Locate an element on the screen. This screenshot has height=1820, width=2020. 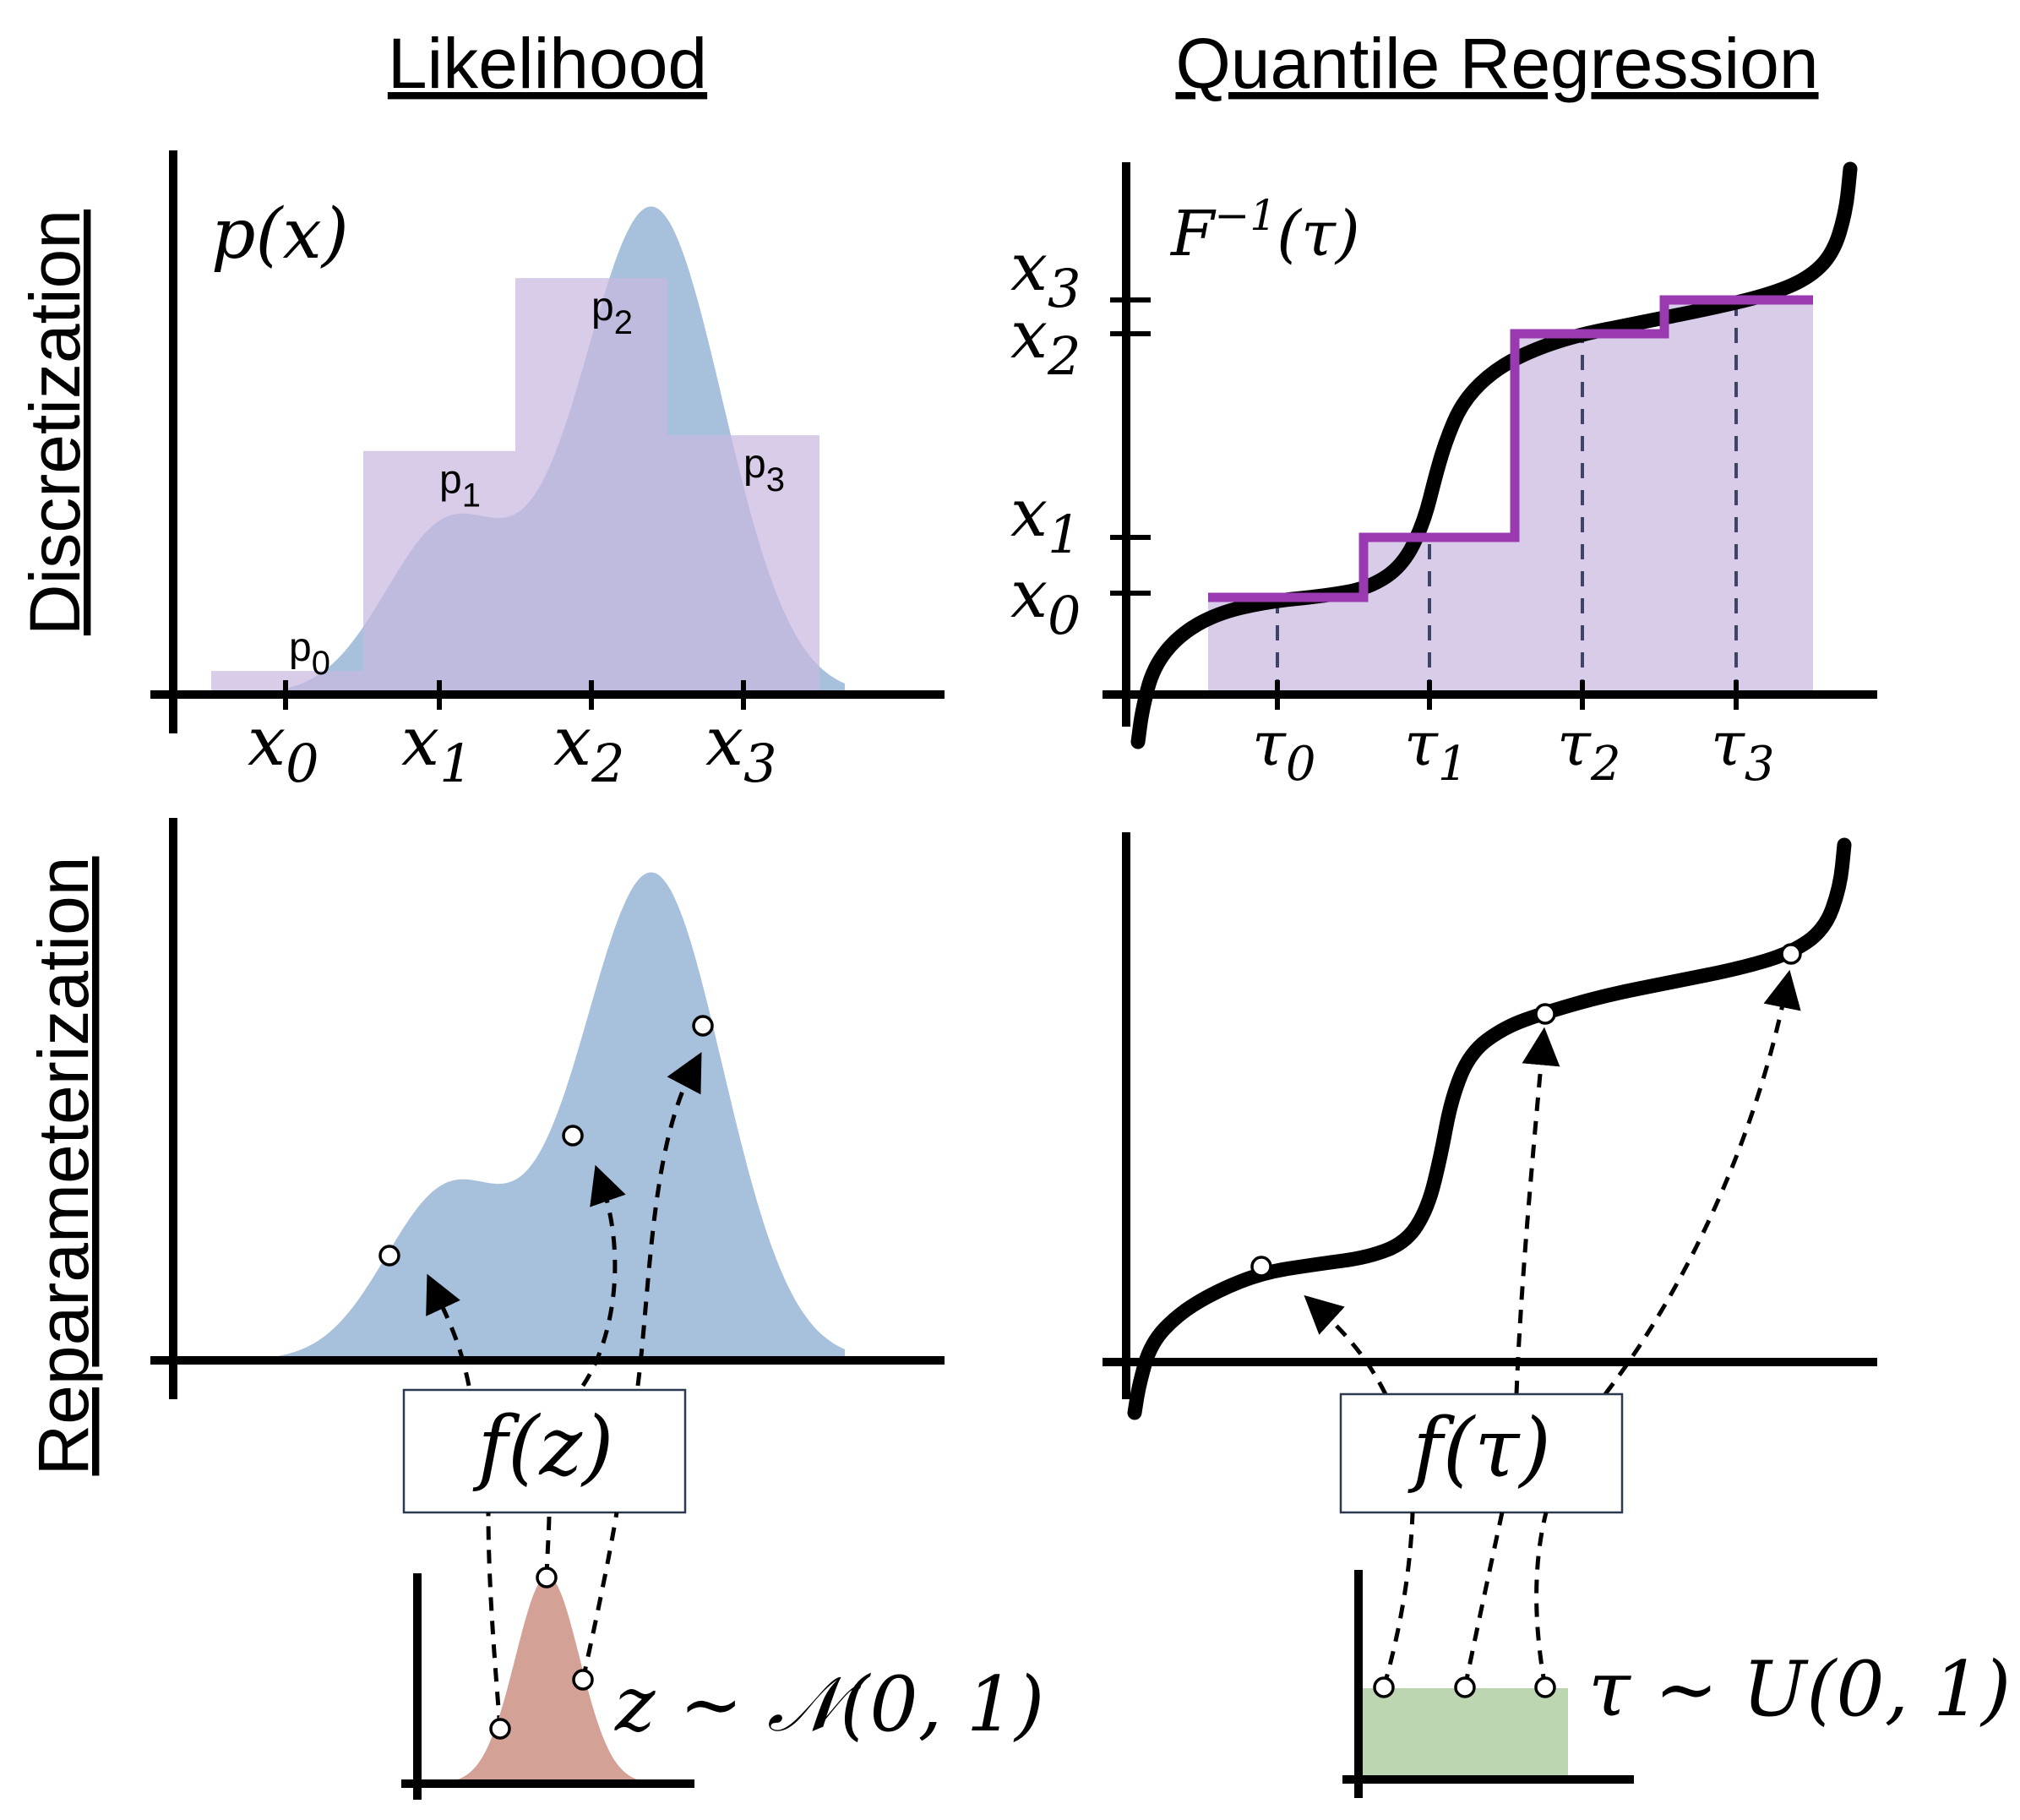
transform-label-fz: f(z) is located at coordinates (542, 1446).